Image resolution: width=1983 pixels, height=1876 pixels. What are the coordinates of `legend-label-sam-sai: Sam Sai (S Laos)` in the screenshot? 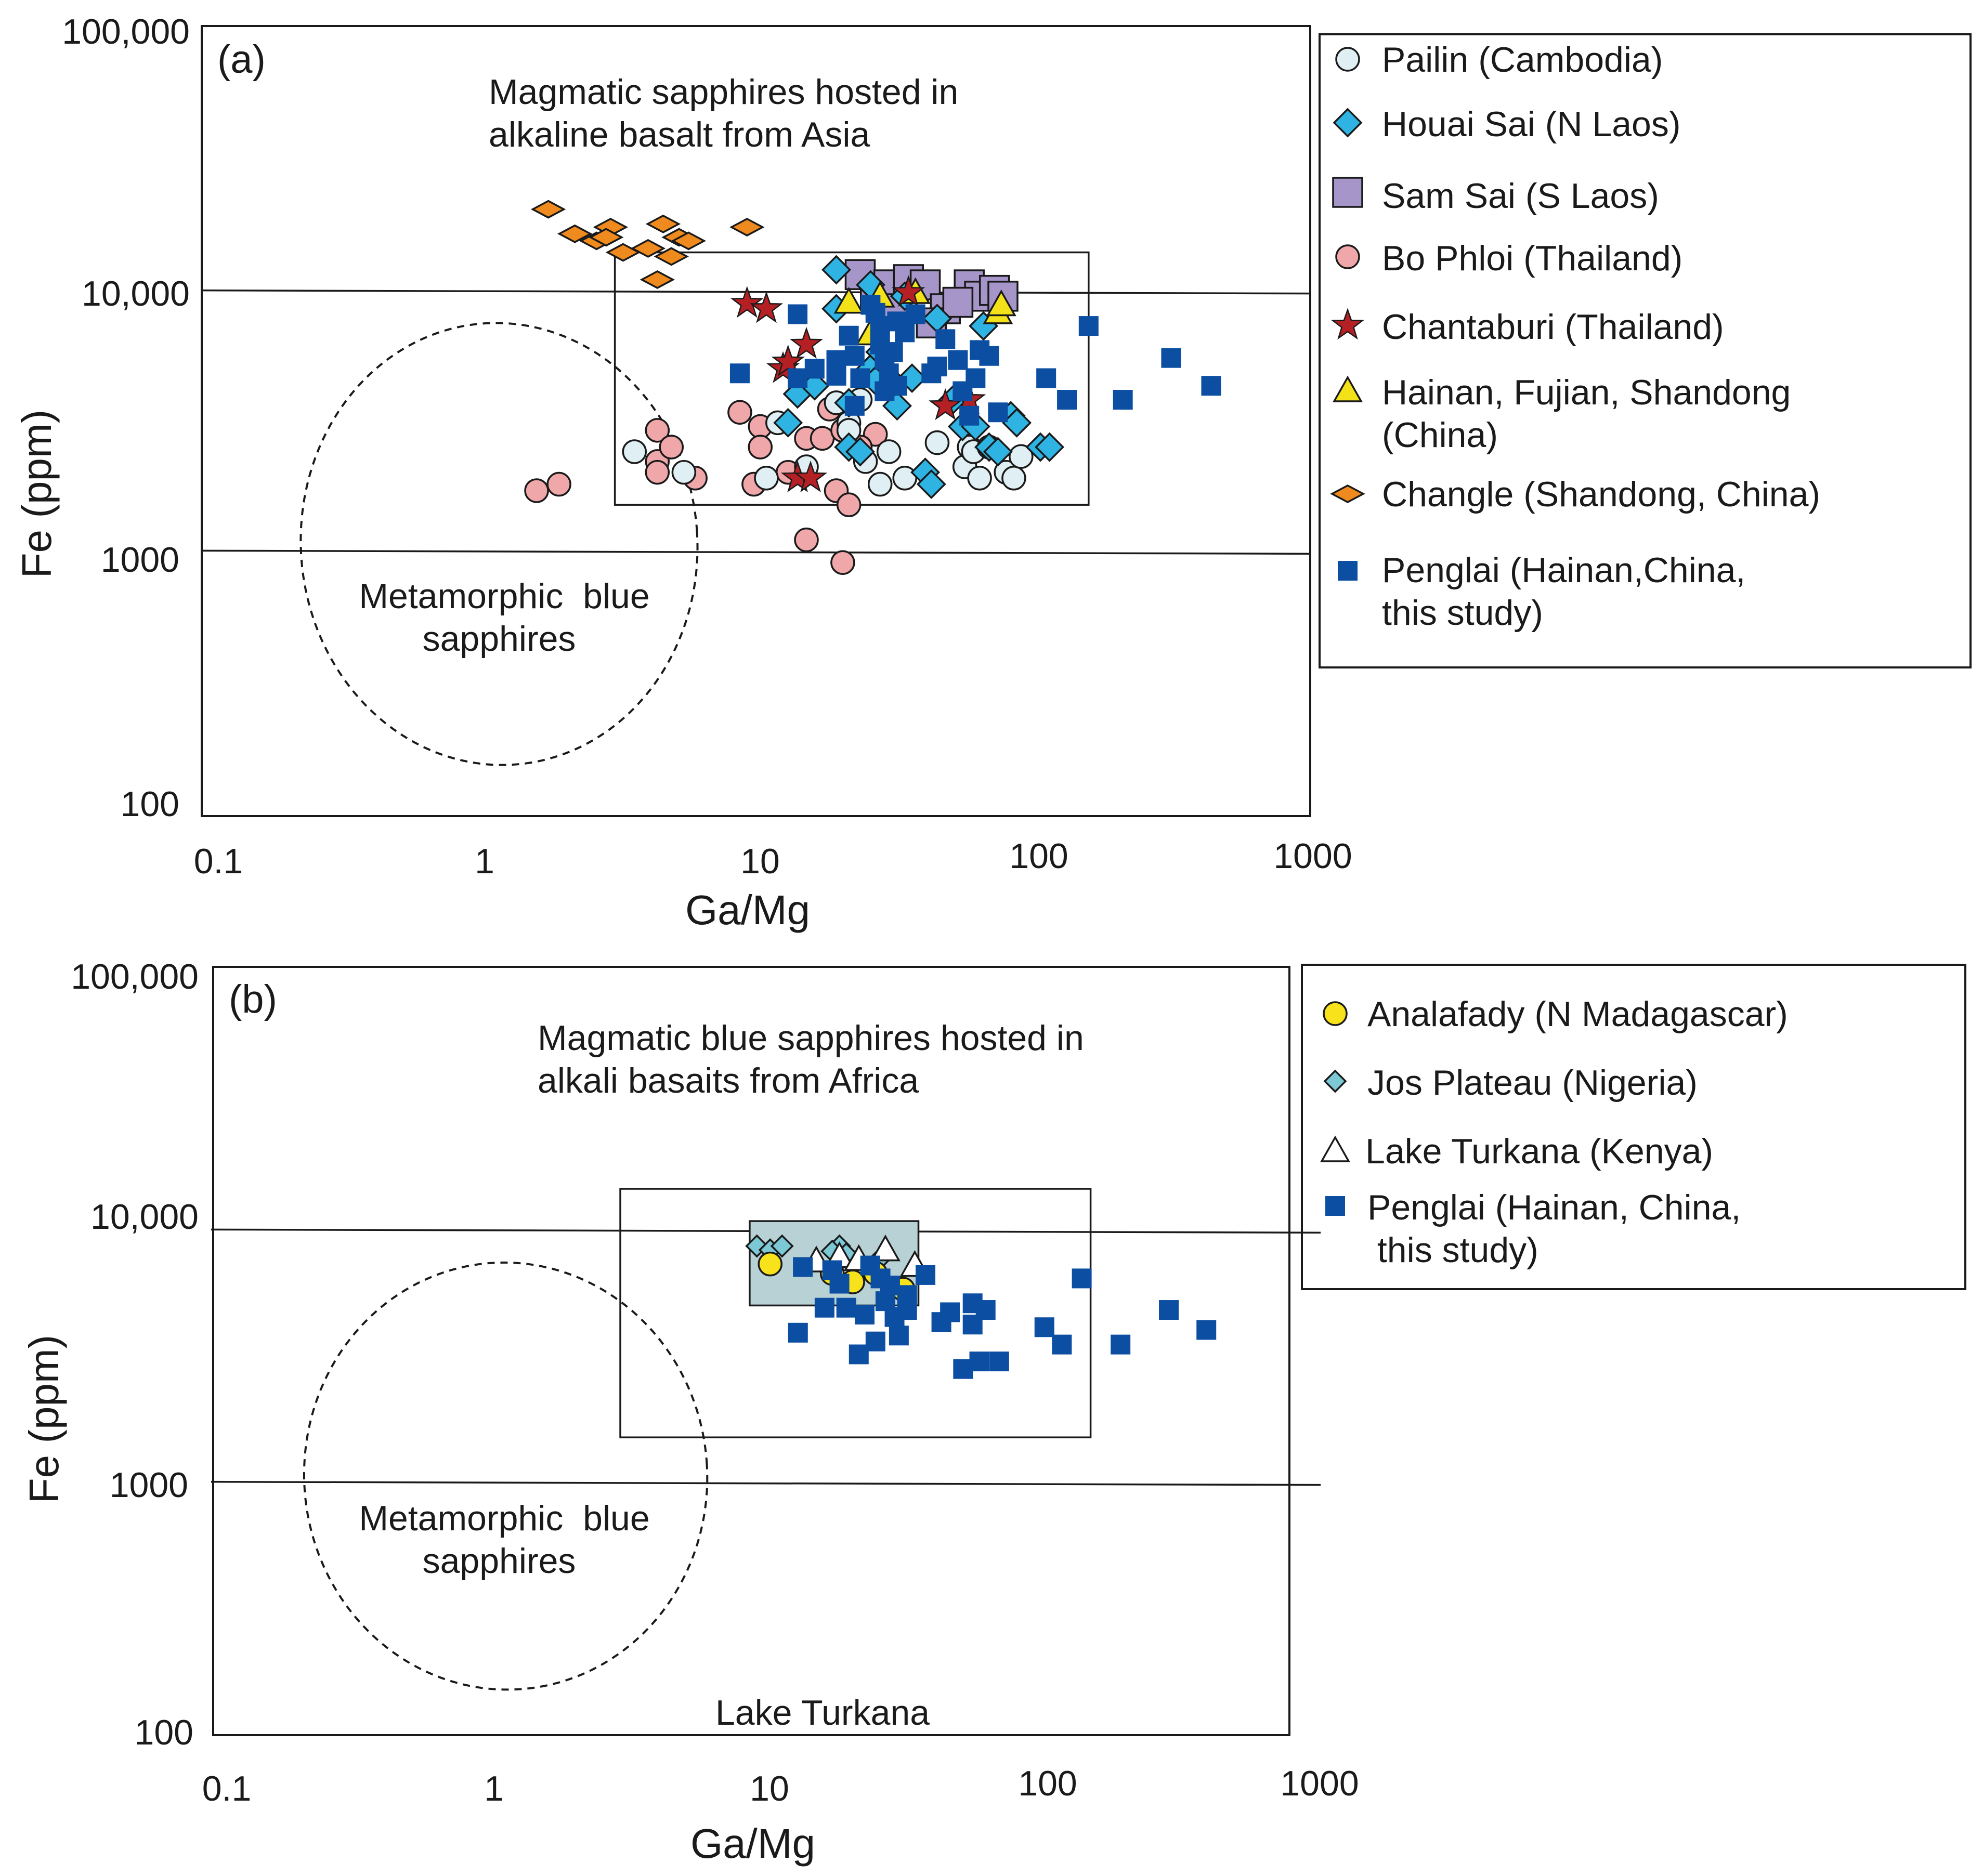 It's located at (1520, 196).